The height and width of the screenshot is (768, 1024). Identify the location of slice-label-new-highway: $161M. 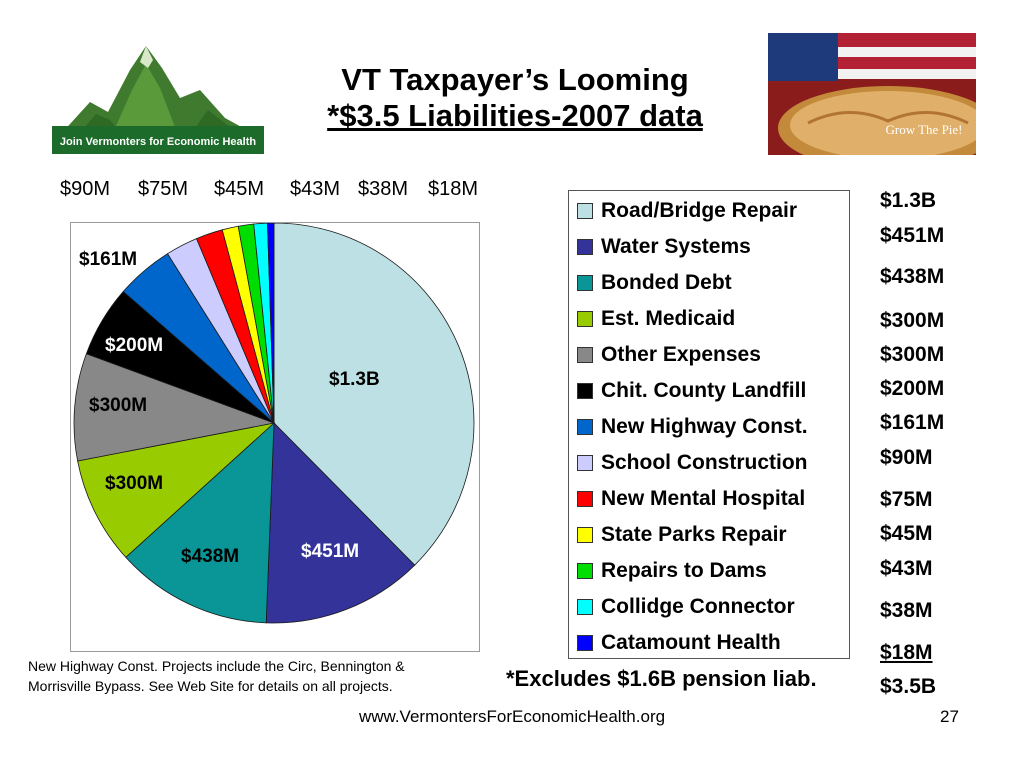
(108, 259).